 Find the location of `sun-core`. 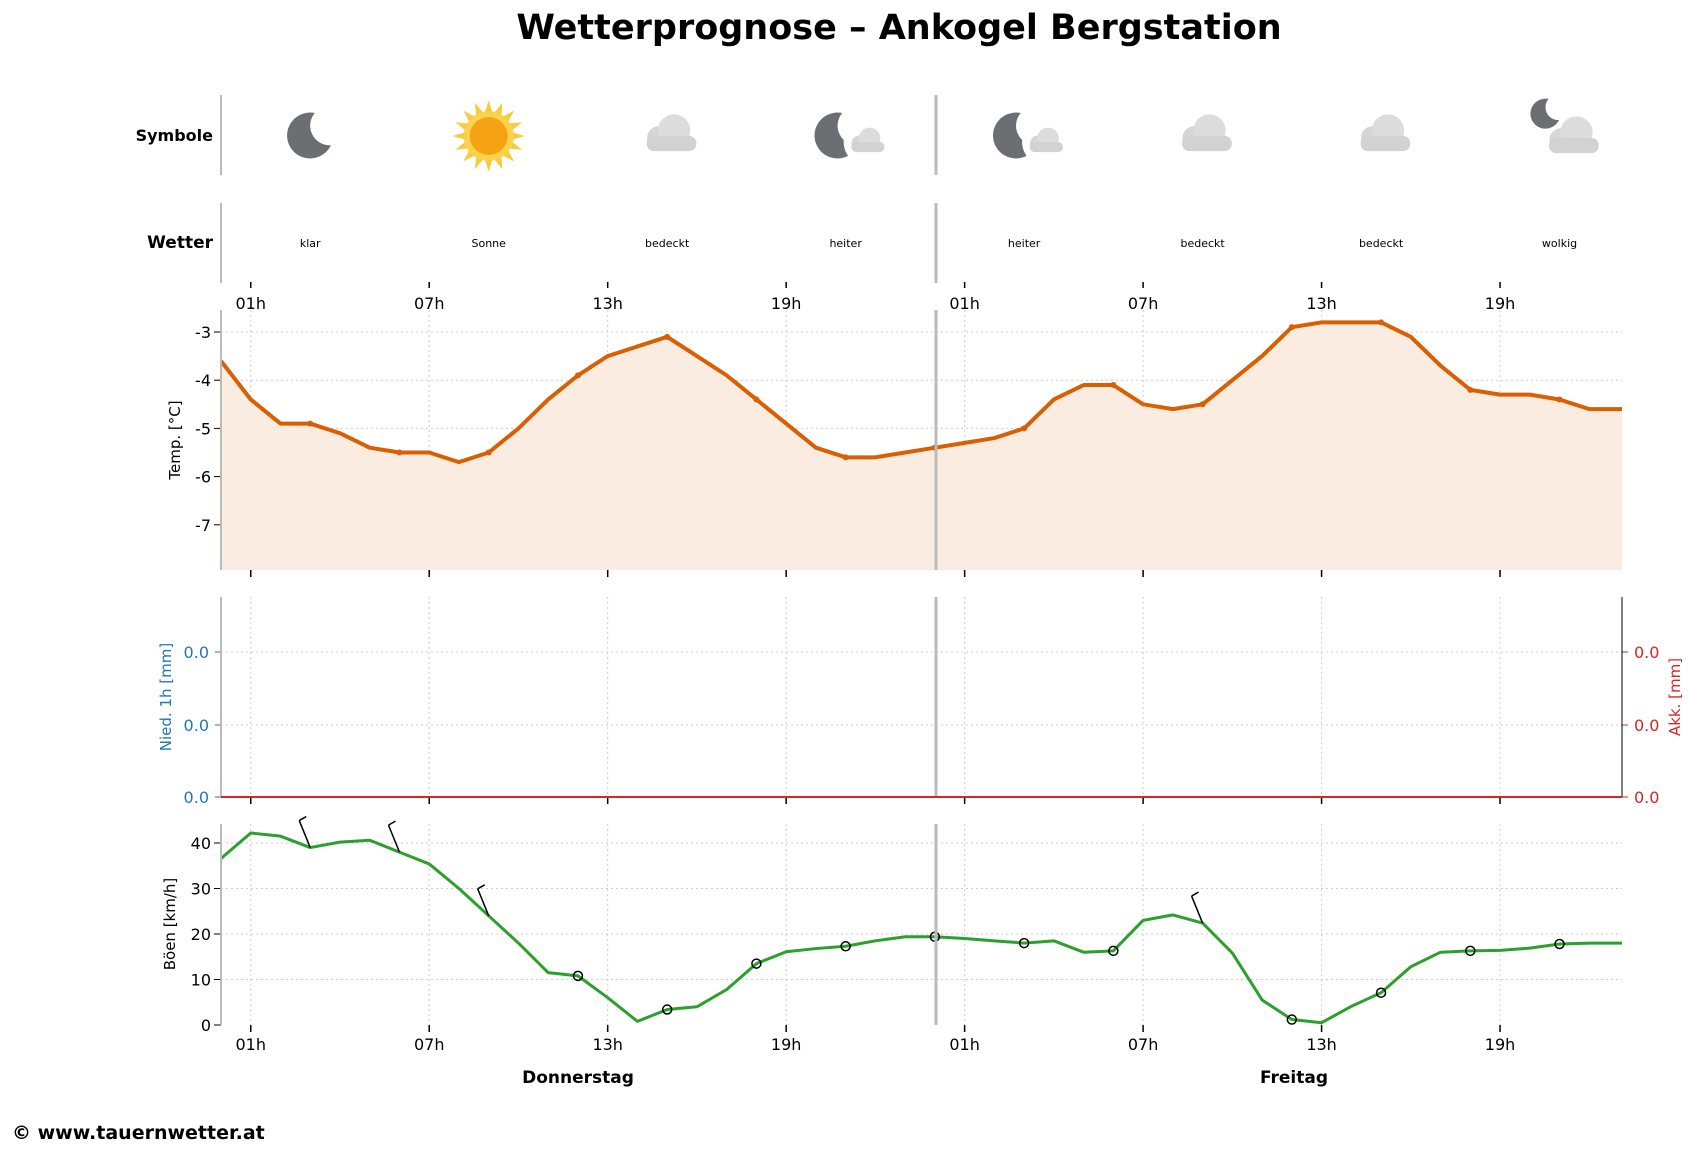

sun-core is located at coordinates (488, 136).